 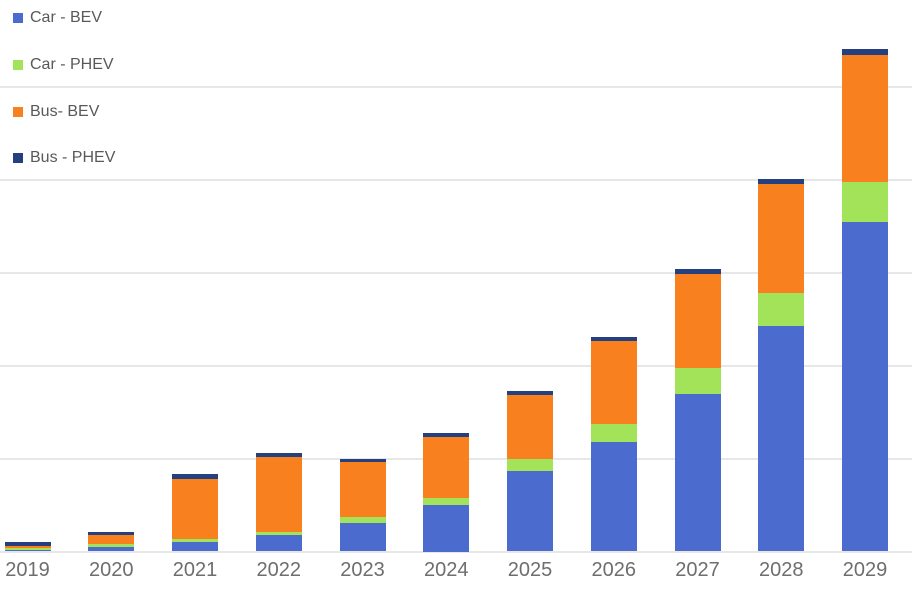 What do you see at coordinates (446, 501) in the screenshot?
I see `bar-segment-car-phev-2024` at bounding box center [446, 501].